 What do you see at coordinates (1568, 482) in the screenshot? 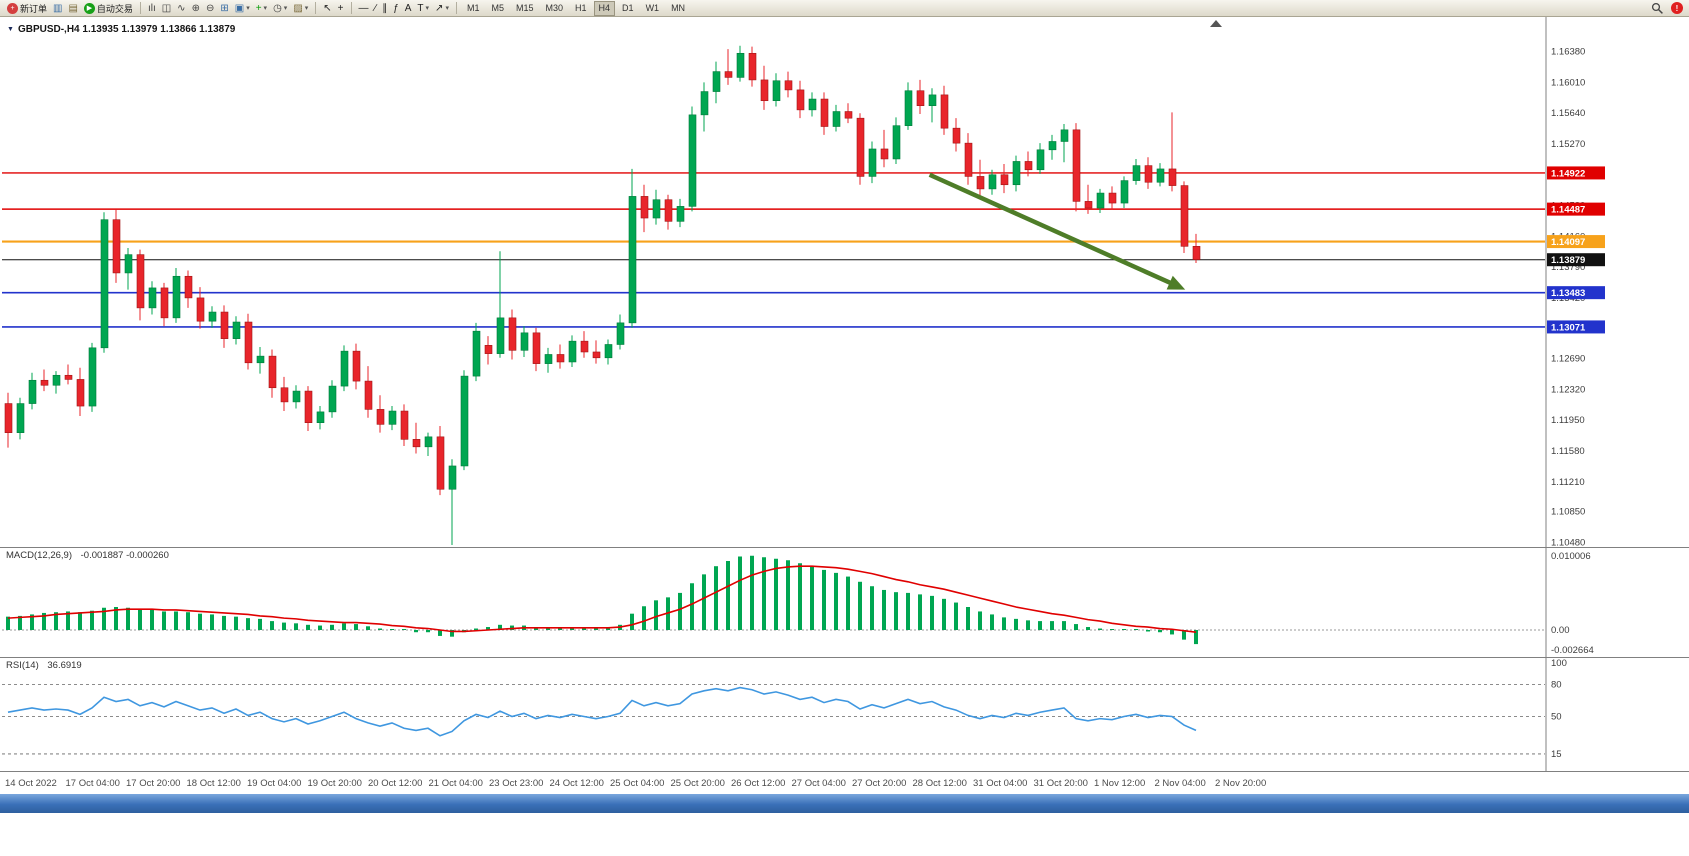
I see `svg-text: 1.11210` at bounding box center [1568, 482].